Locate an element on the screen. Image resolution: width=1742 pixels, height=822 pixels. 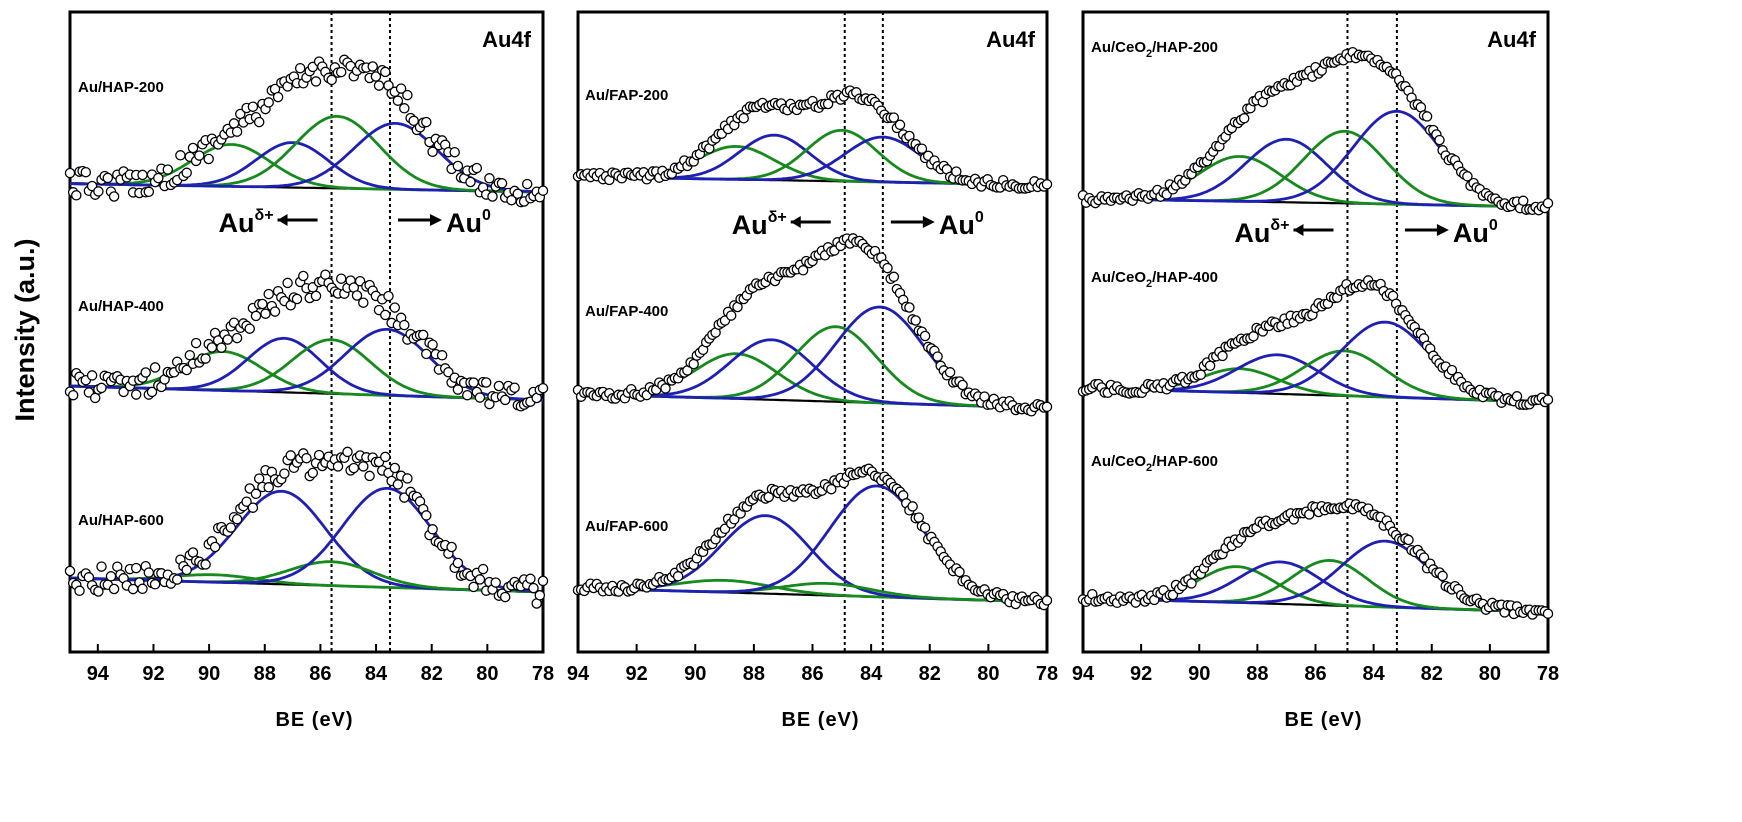
spectrum-2: Au/FAP-400 is located at coordinates (812, 325).